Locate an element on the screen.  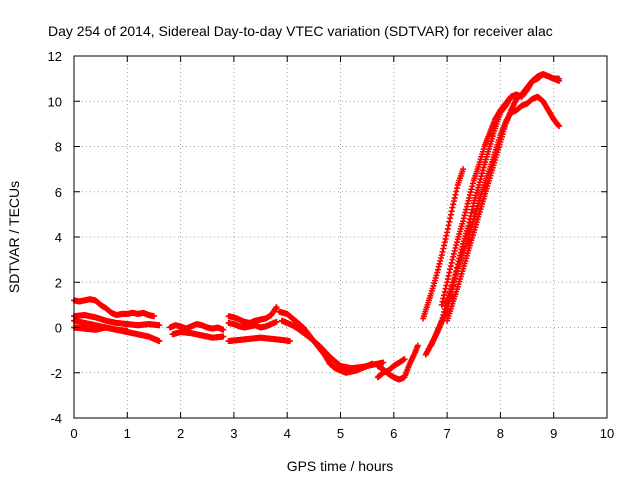
x-tick-label: 3 is located at coordinates (233, 433).